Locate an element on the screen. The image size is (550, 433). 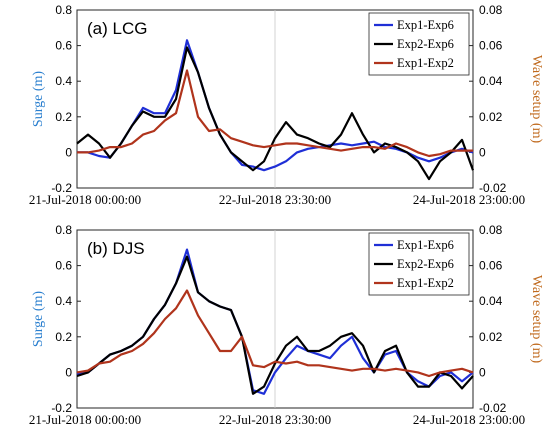
panel-title: (b) DJS is located at coordinates (116, 248).